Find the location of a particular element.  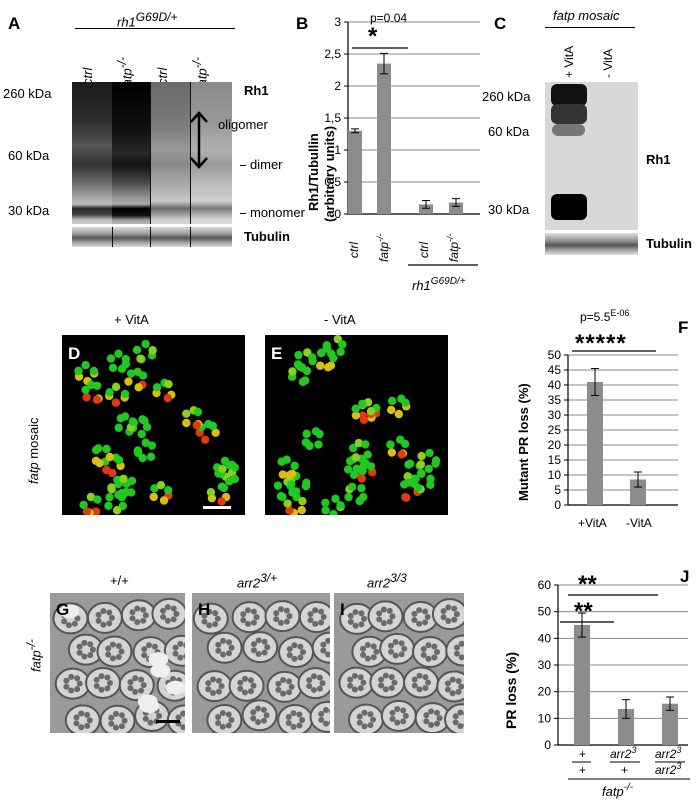

blot-separator is located at coordinates (112, 237).